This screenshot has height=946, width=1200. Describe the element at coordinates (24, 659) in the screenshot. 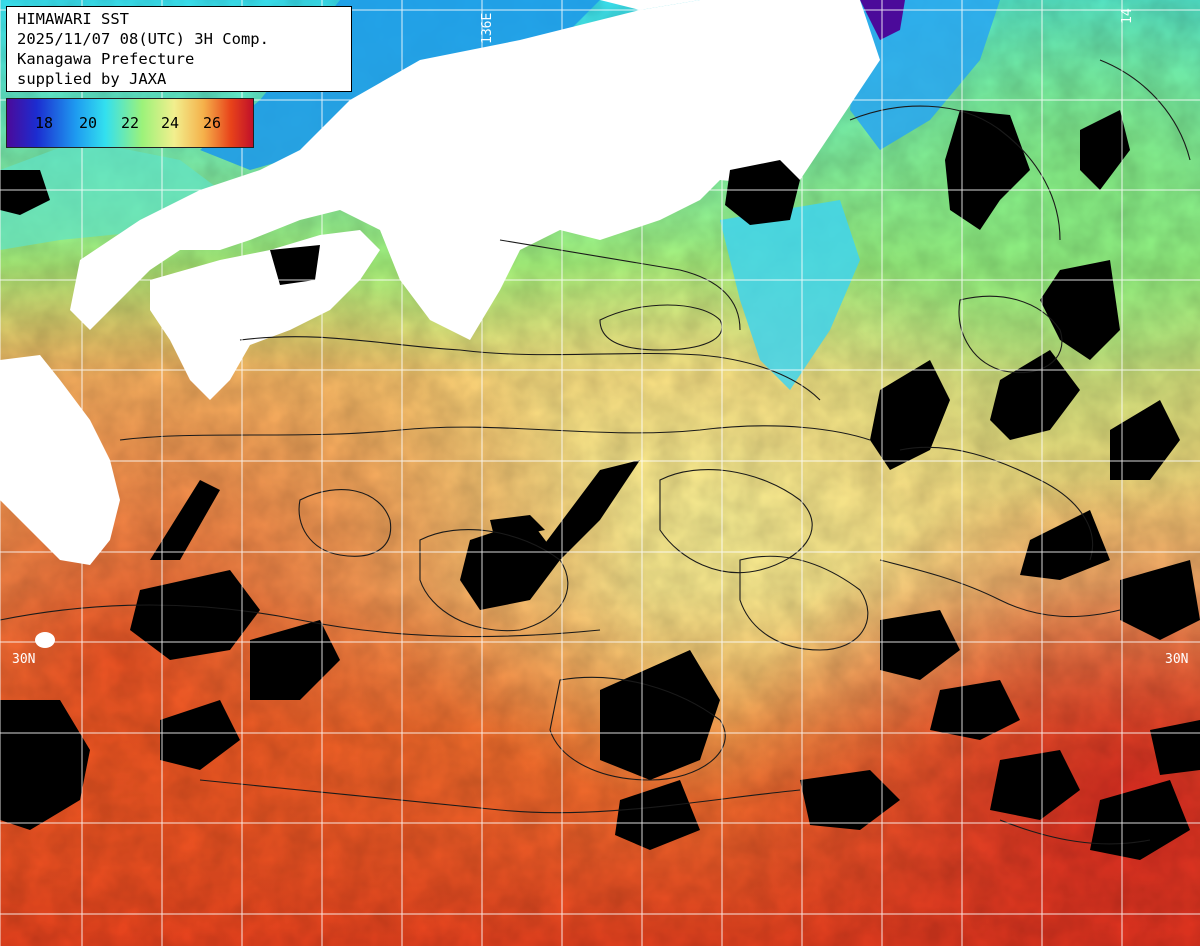

I see `latitude-label-30n-left: 30N` at that location.